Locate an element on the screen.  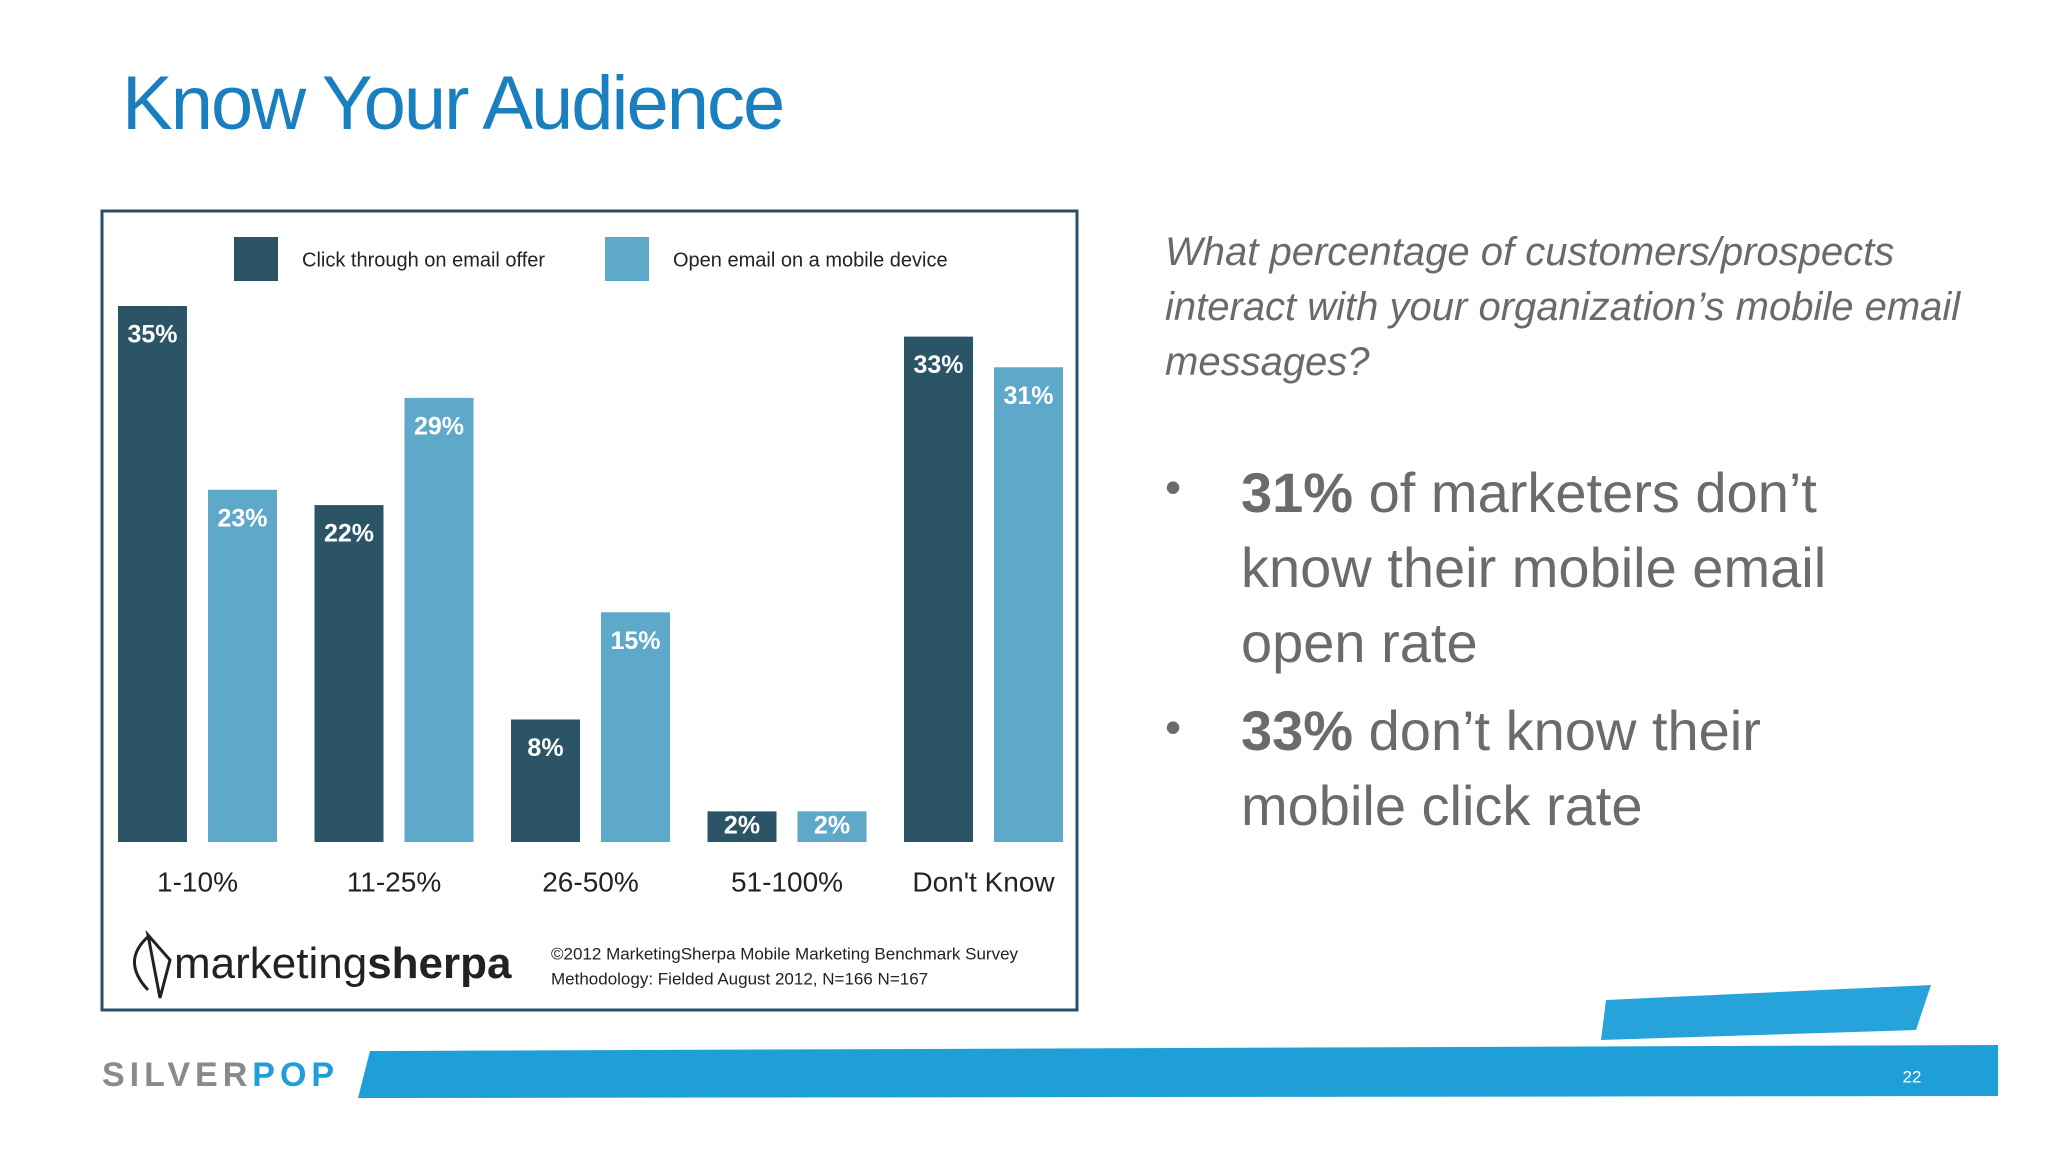
x-tick-label: 11-25% is located at coordinates (394, 881).